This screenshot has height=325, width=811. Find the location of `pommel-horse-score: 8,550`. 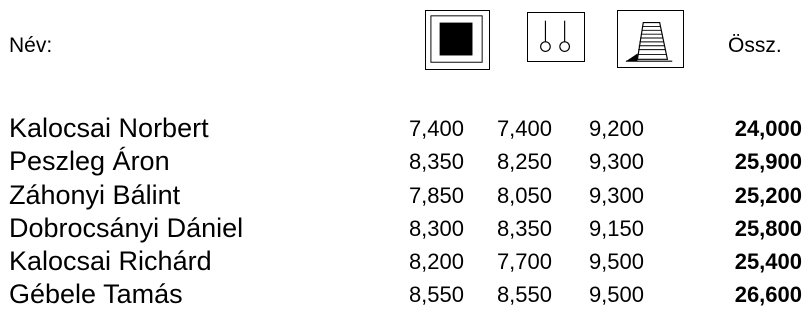

pommel-horse-score: 8,550 is located at coordinates (436, 294).